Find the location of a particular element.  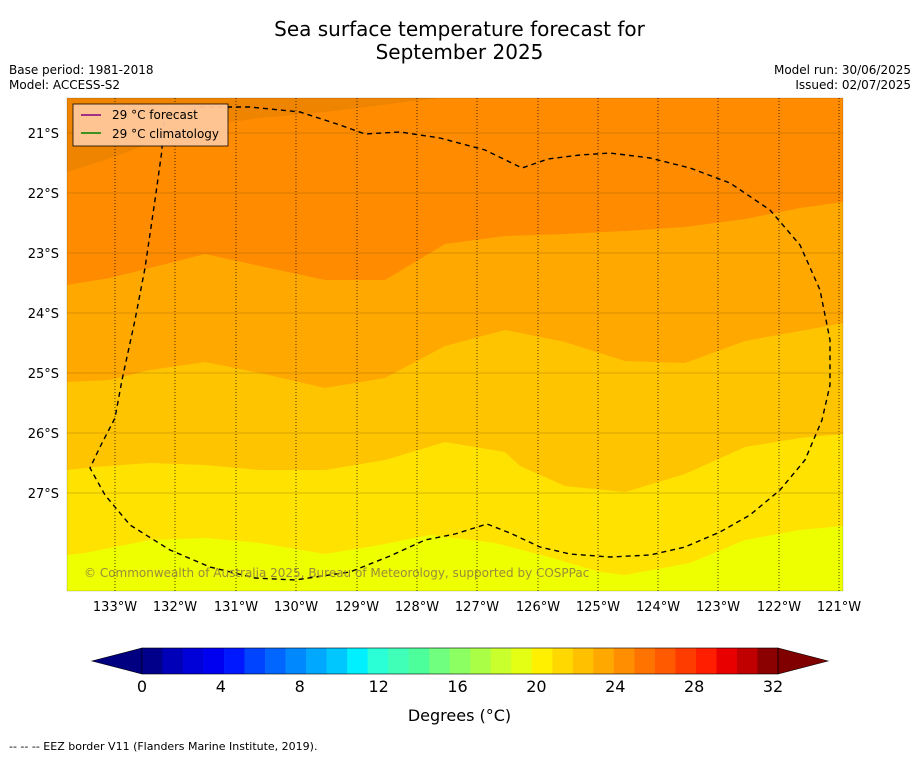

lon-label: 126°W is located at coordinates (538, 607).